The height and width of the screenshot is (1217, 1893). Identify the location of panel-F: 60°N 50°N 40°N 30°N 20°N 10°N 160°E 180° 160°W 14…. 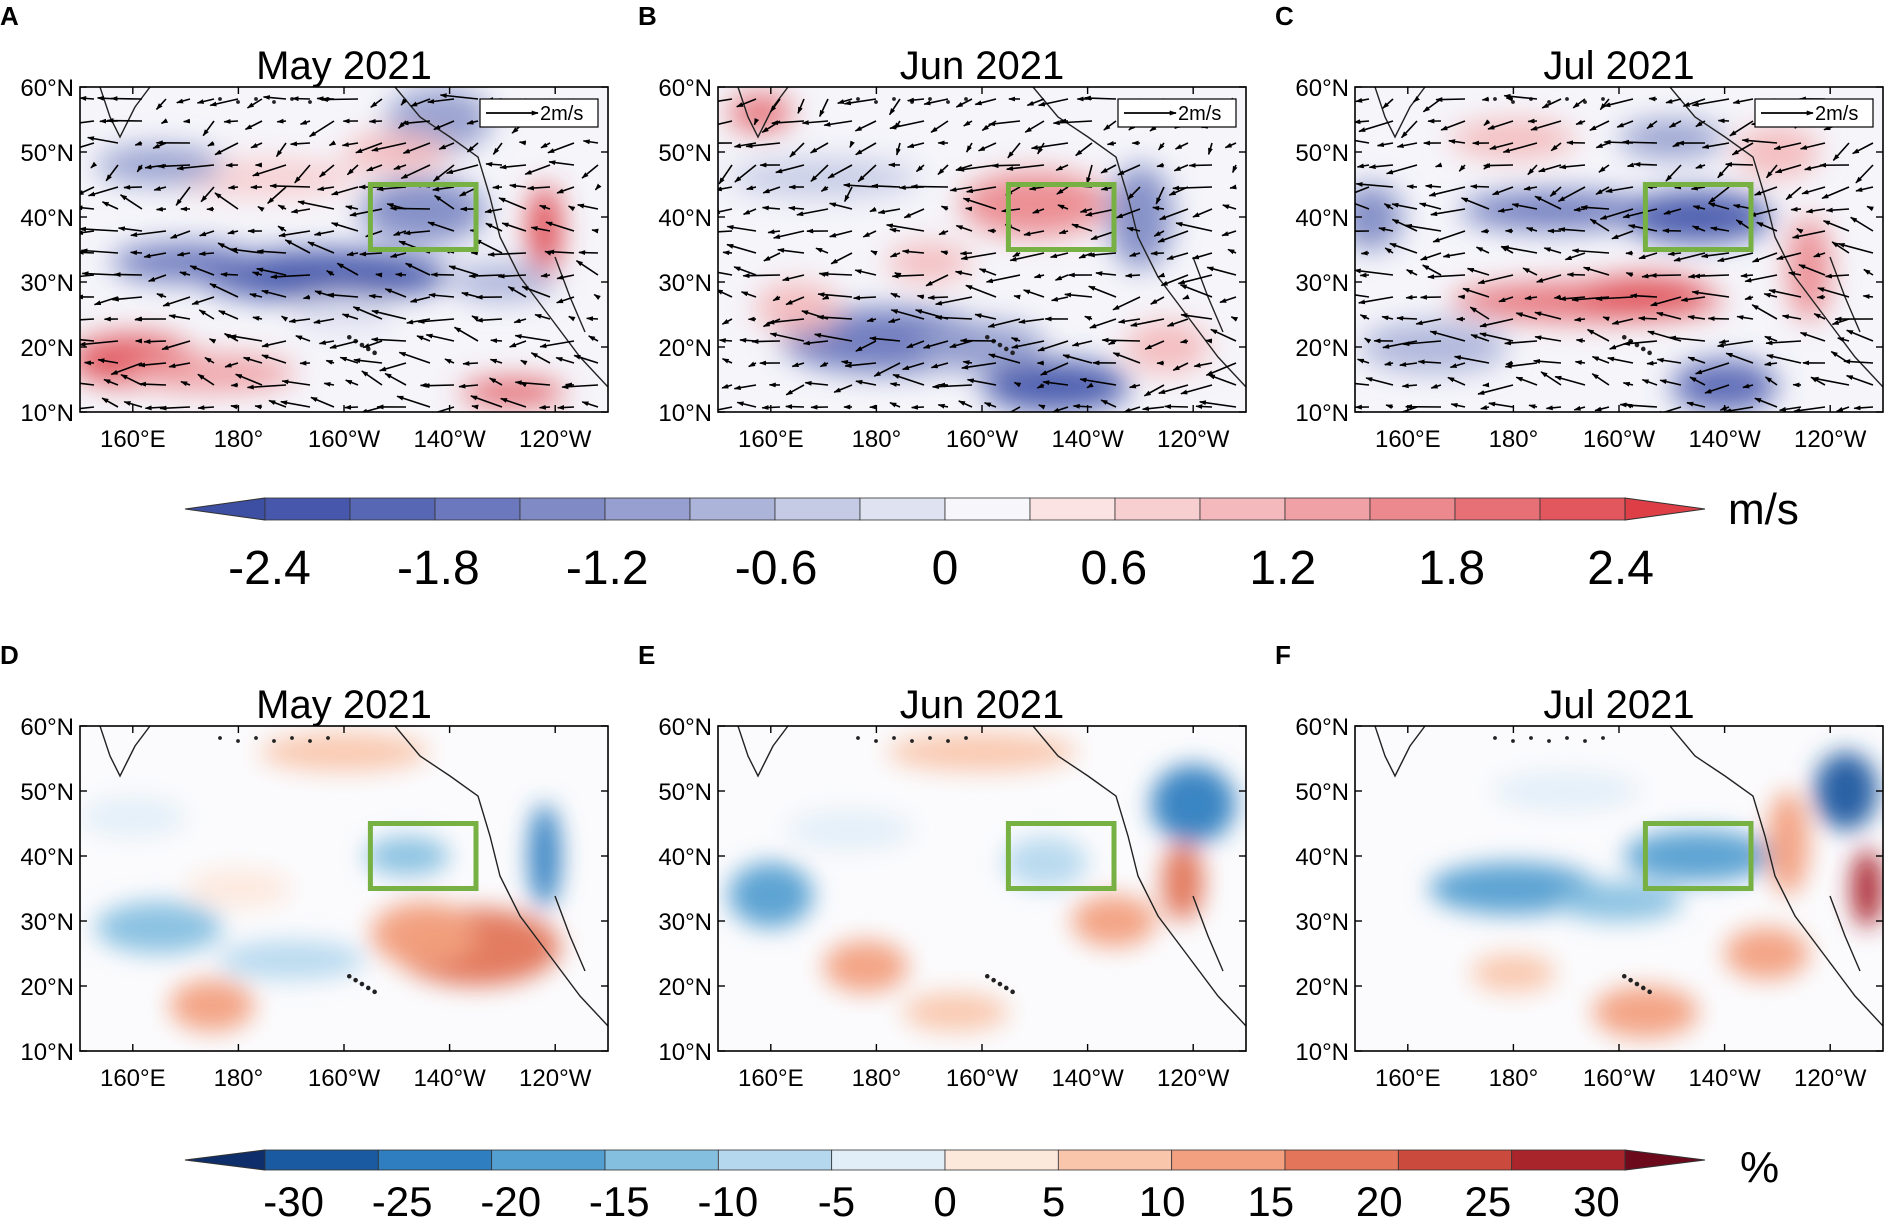
(1579, 866).